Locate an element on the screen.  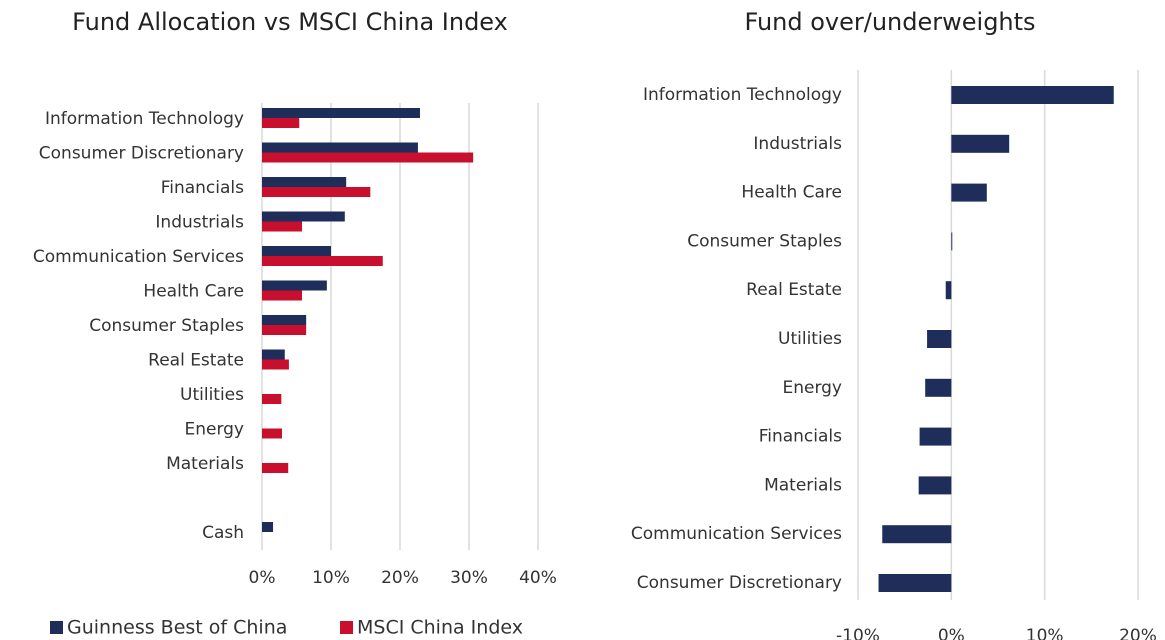
y-tick-label: Cash is located at coordinates (223, 533).